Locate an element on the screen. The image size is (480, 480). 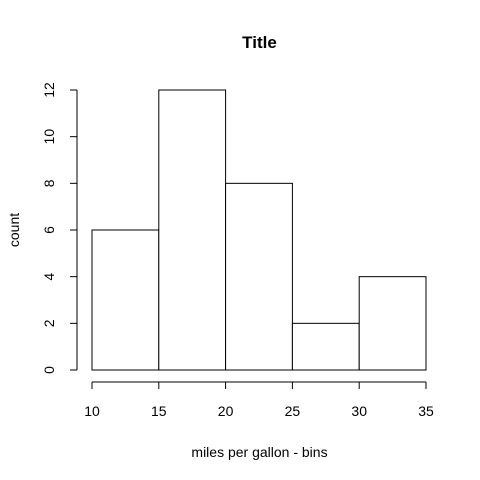
x-axis-label: miles per gallon - bins is located at coordinates (259, 452).